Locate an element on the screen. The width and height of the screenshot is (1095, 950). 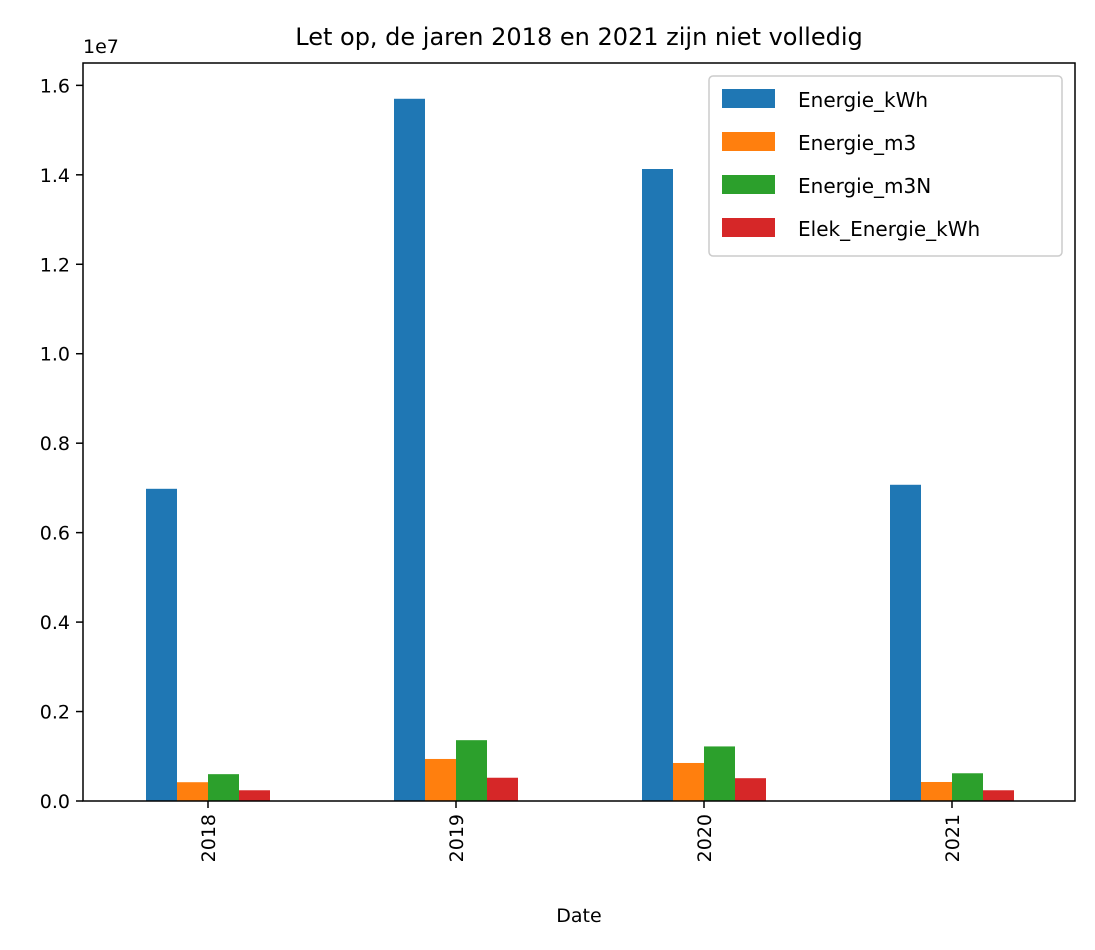
bar-energie_kwh-2018 is located at coordinates (161, 644).